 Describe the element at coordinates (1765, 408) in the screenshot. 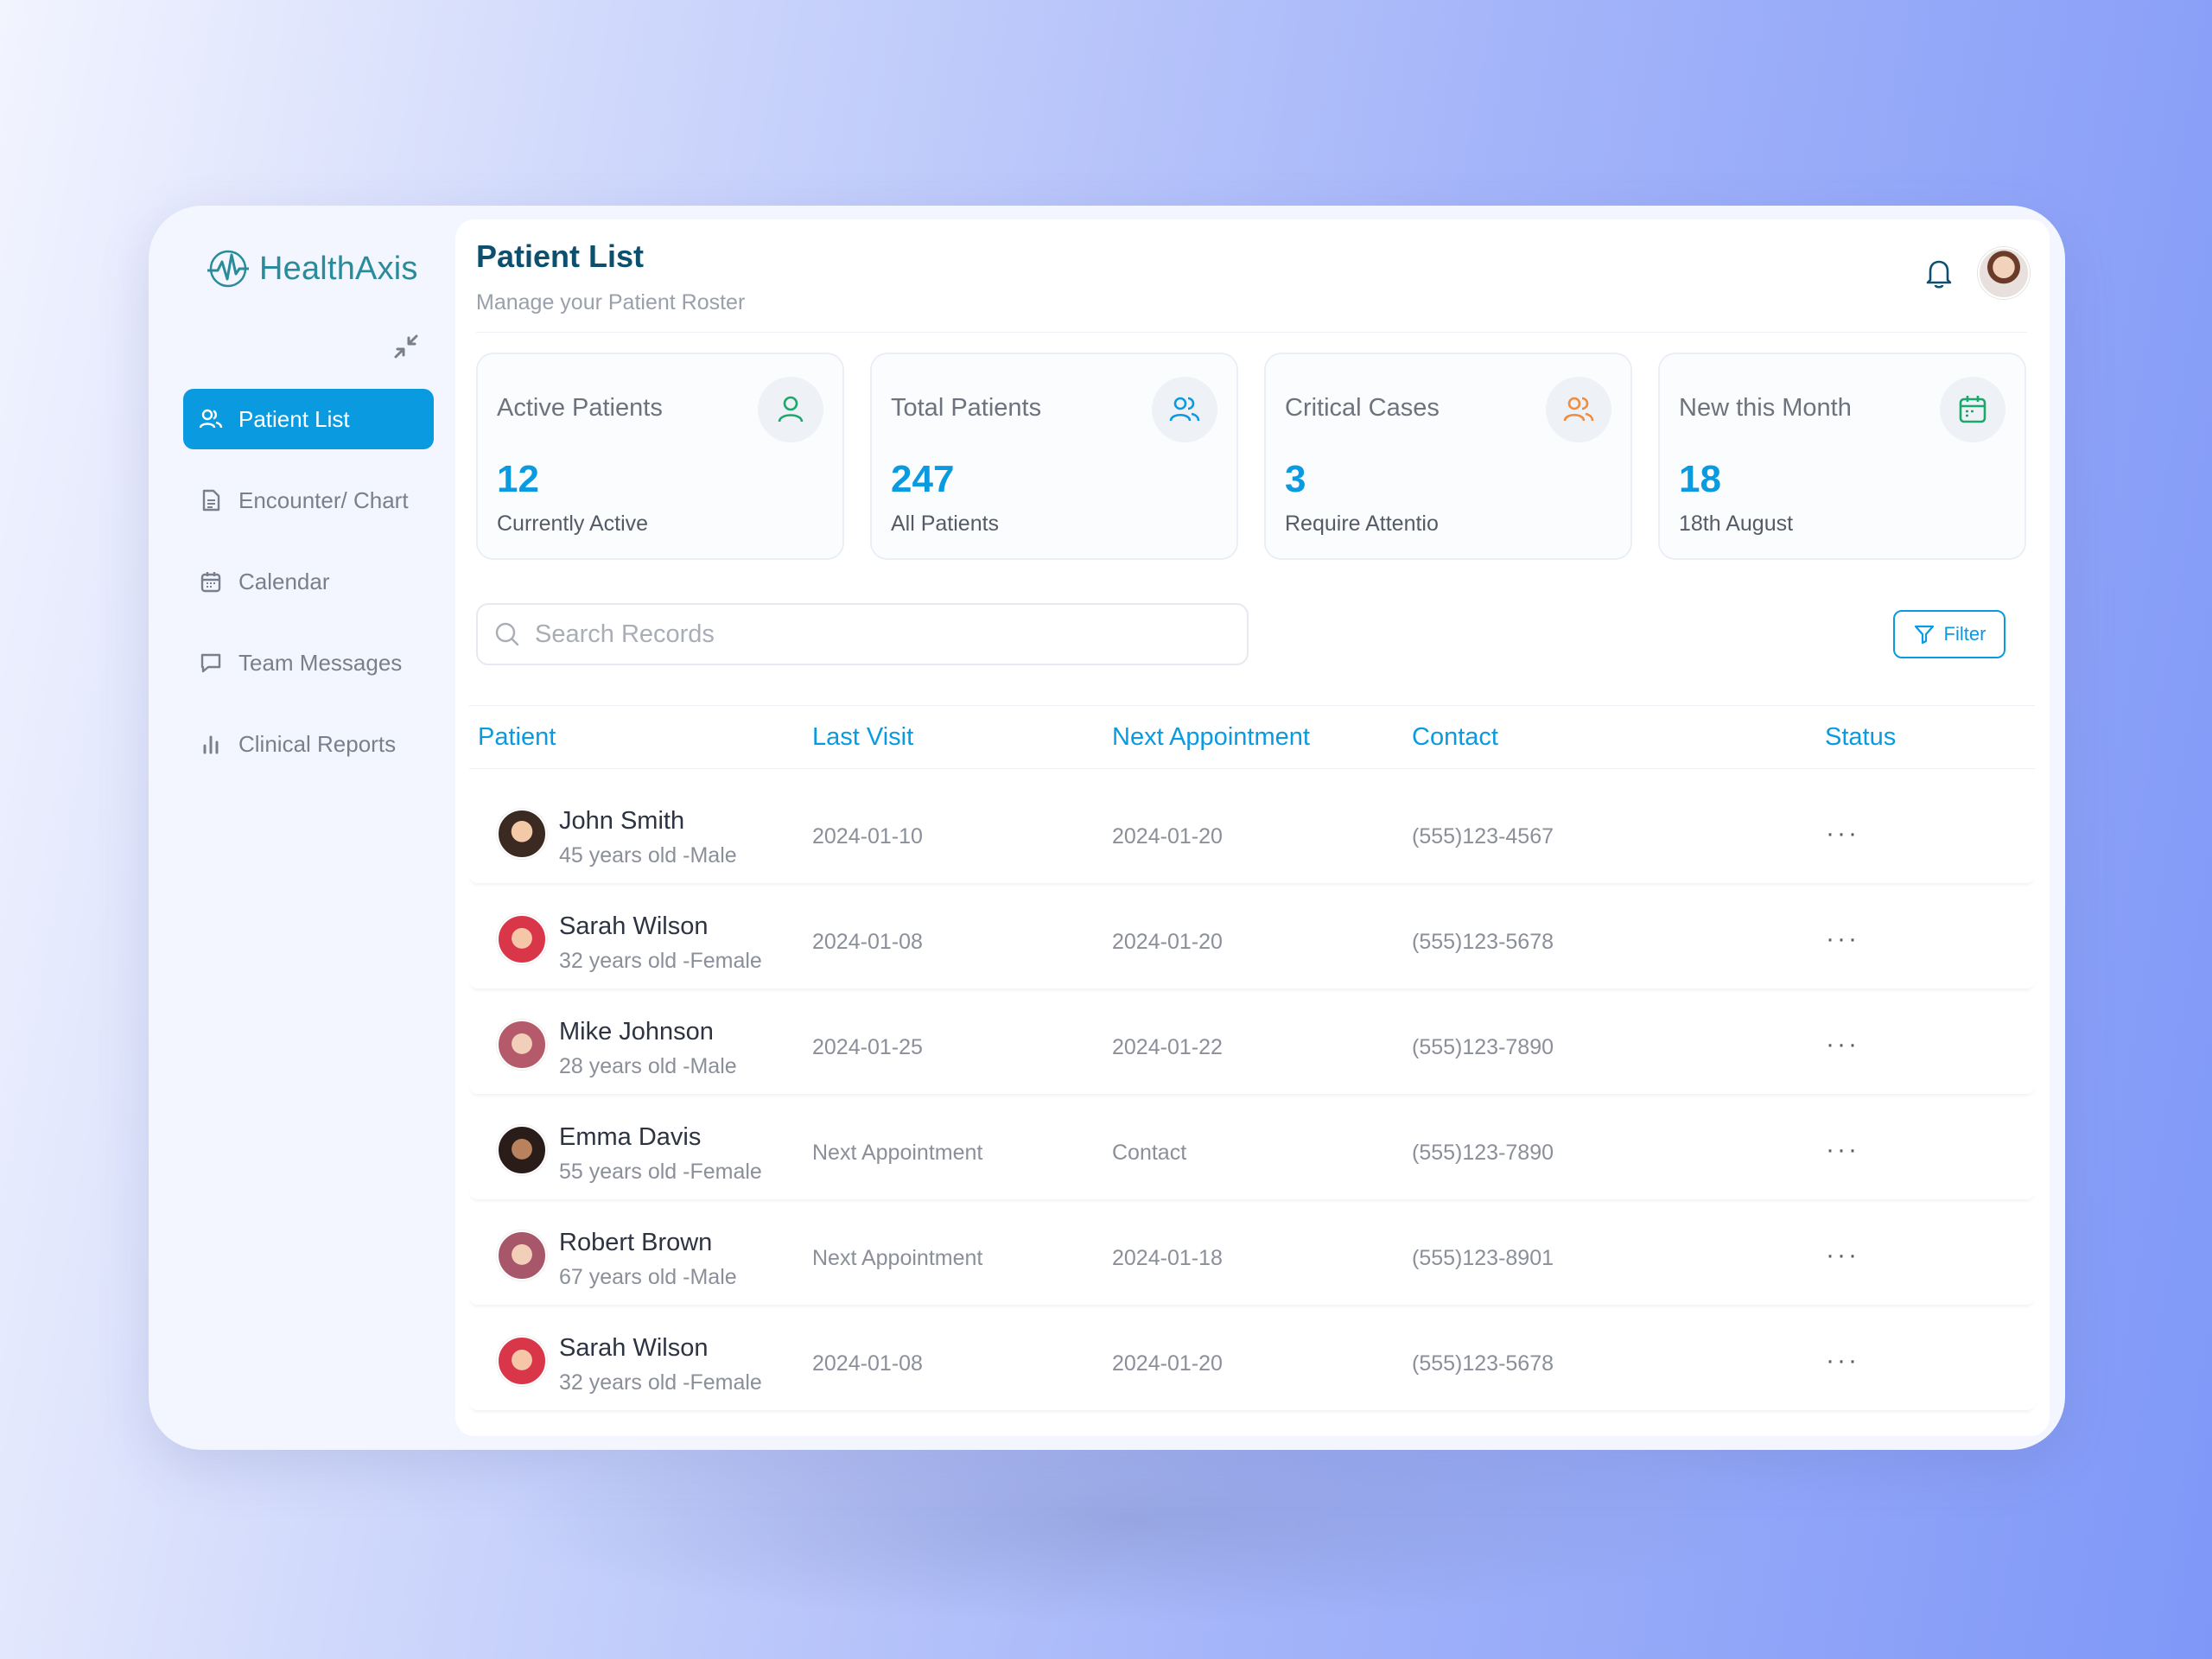

I see `stat-card-title: New this Month` at that location.